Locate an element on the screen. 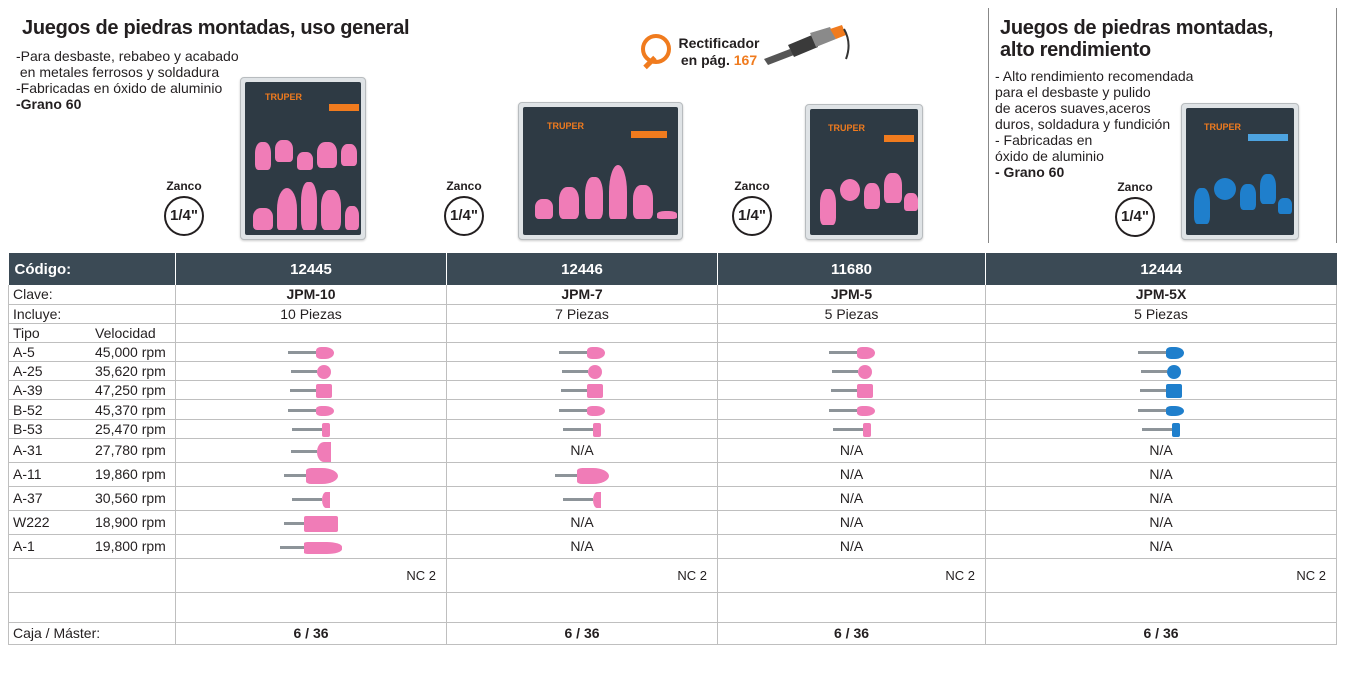  tipo-cell: B-52 45,370 rpm is located at coordinates (92, 409).